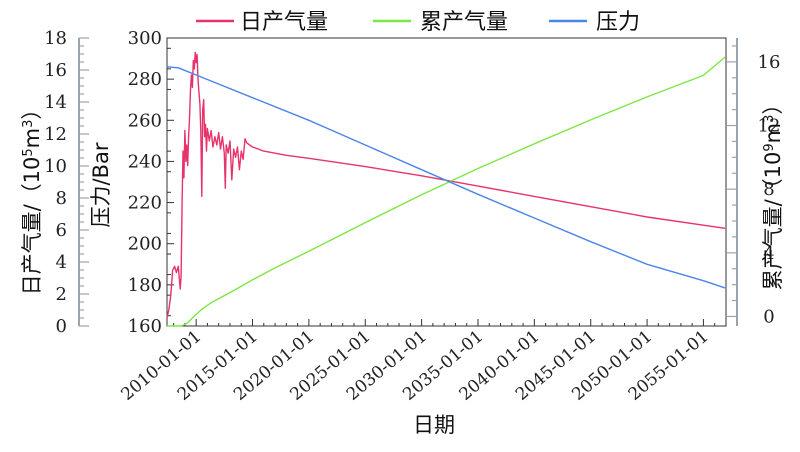 The height and width of the screenshot is (452, 800). I want to click on daily-gas-tick-label: 8, so click(61, 198).